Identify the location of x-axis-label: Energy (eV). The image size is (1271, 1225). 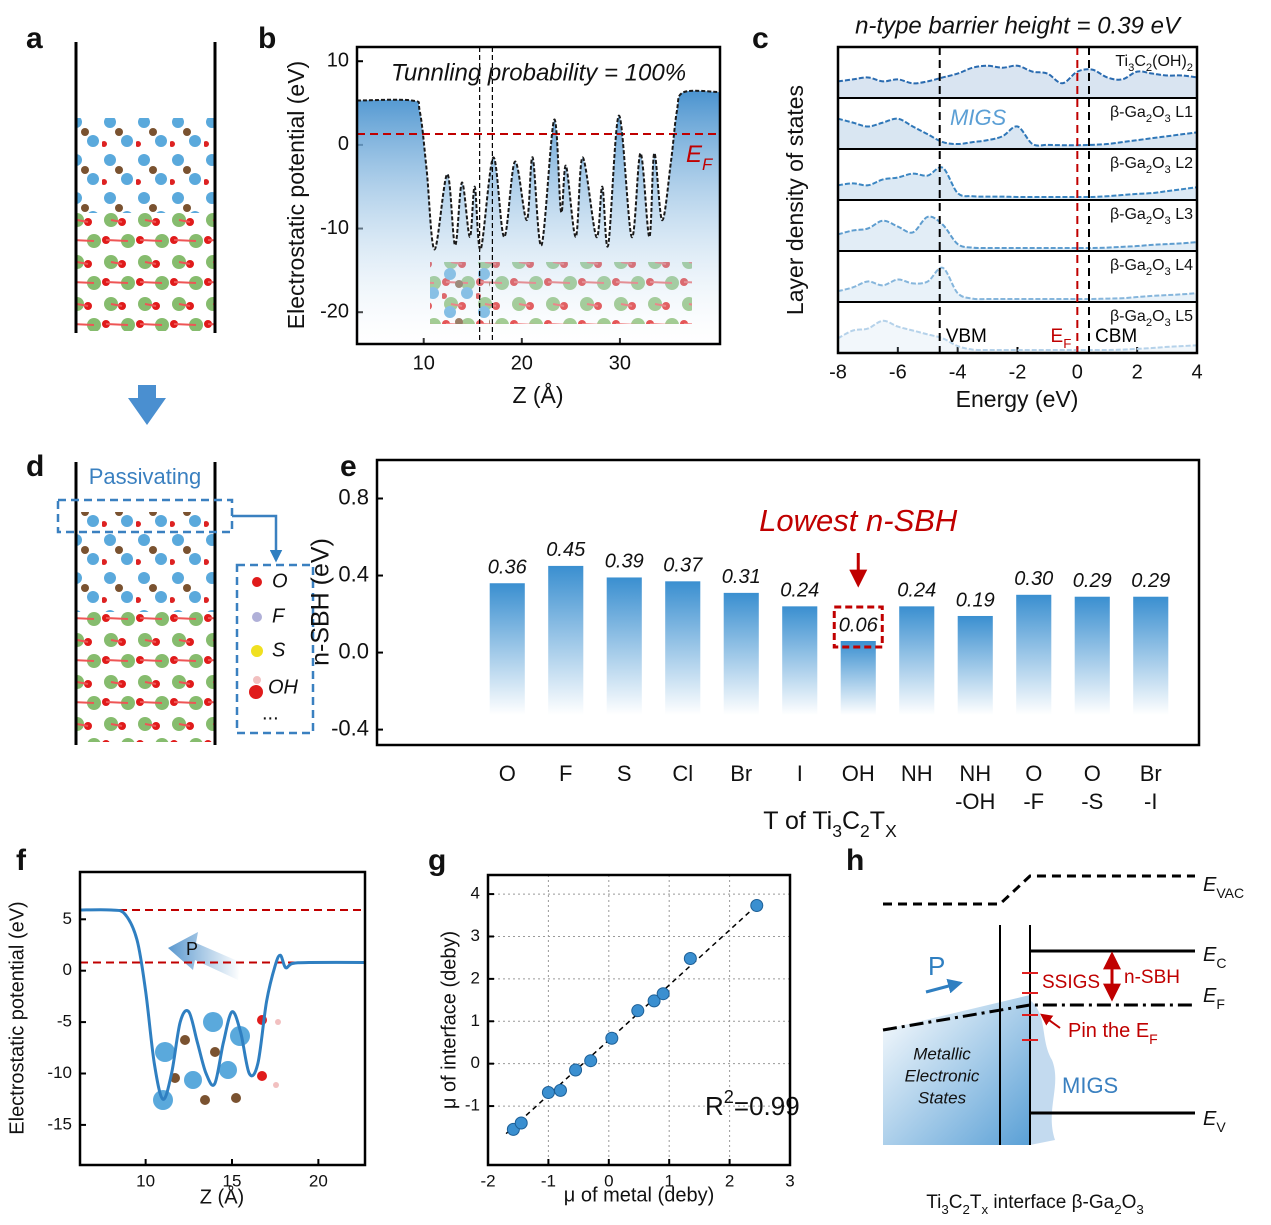
(1017, 399).